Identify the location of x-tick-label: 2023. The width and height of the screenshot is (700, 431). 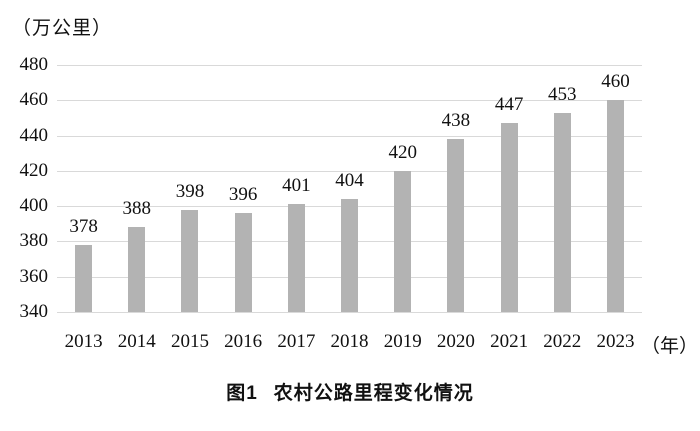
(615, 341).